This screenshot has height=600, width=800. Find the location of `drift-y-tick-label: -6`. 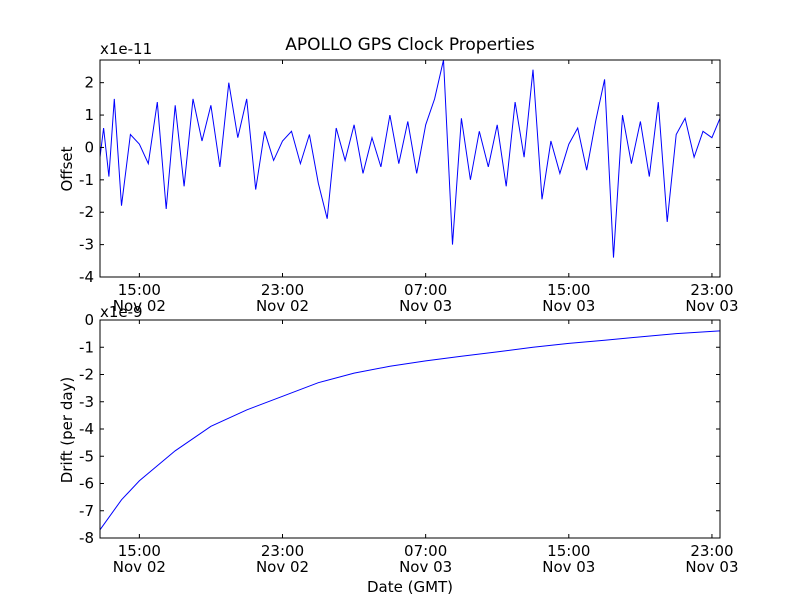

drift-y-tick-label: -6 is located at coordinates (86, 484).